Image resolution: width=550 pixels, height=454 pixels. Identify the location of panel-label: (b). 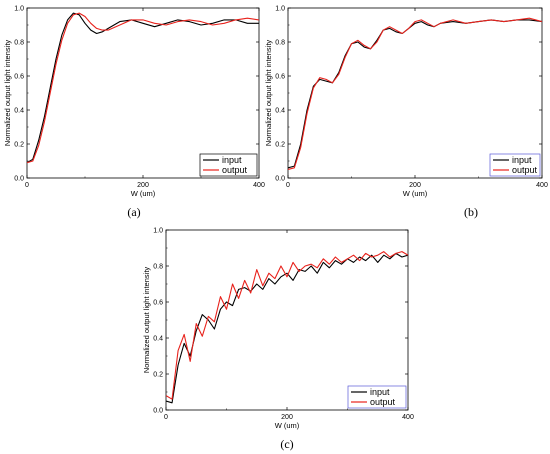
(471, 212).